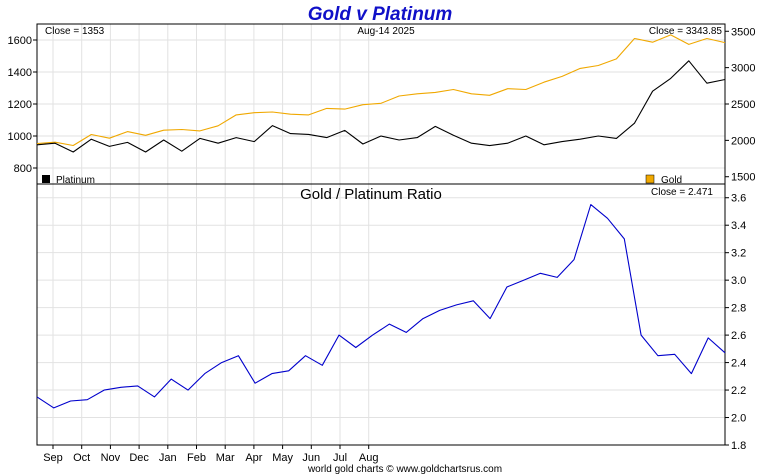  I want to click on month-tick-label: Aug, so click(369, 458).